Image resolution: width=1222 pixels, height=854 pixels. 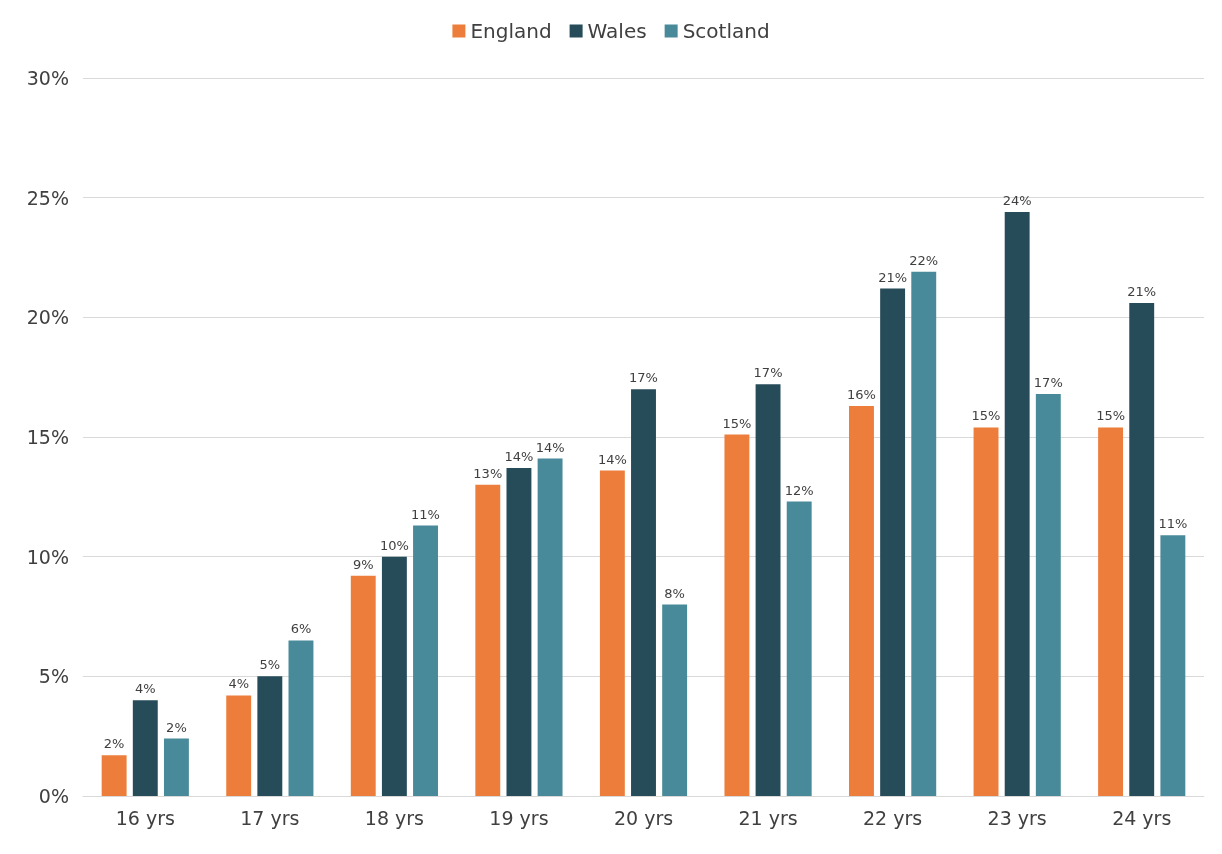 I want to click on x-tick-label: 19 yrs, so click(x=519, y=817).